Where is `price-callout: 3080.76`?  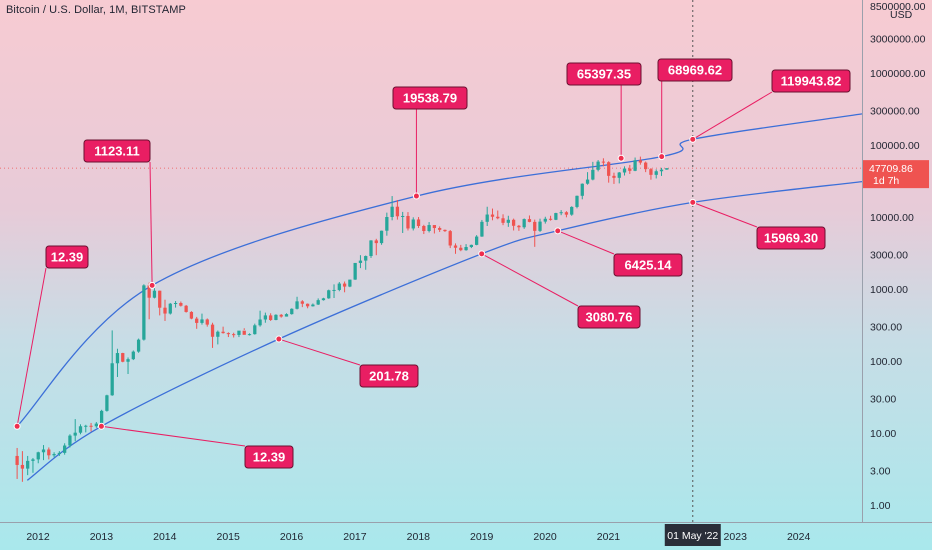
price-callout: 3080.76 is located at coordinates (609, 317).